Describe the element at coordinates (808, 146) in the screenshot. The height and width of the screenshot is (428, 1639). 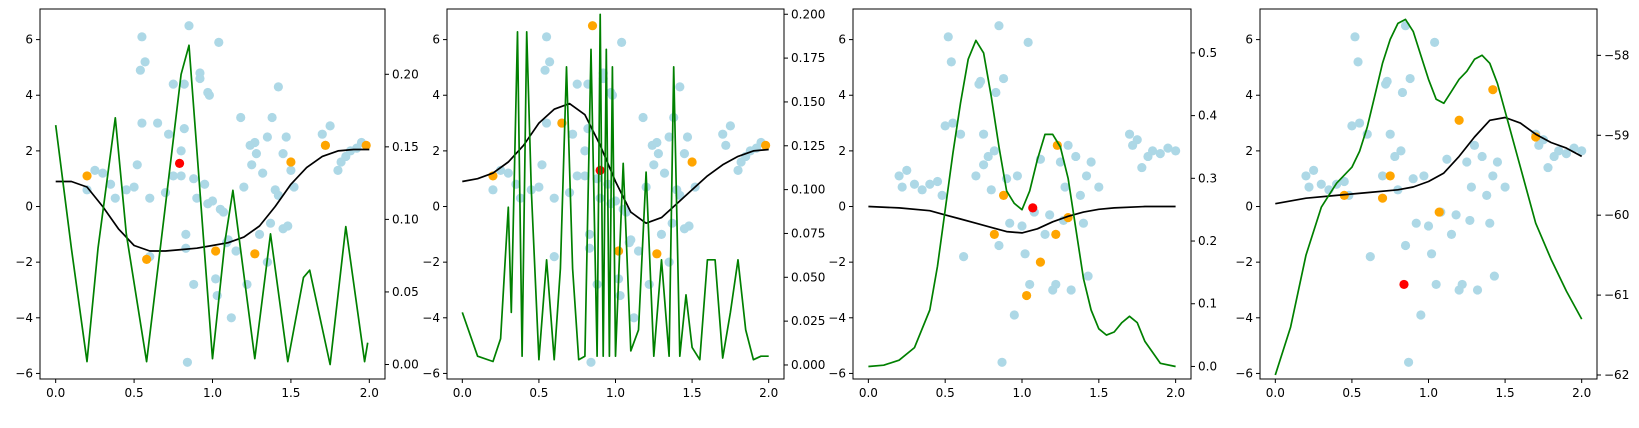
I see `y2-tick-label: 0.125` at that location.